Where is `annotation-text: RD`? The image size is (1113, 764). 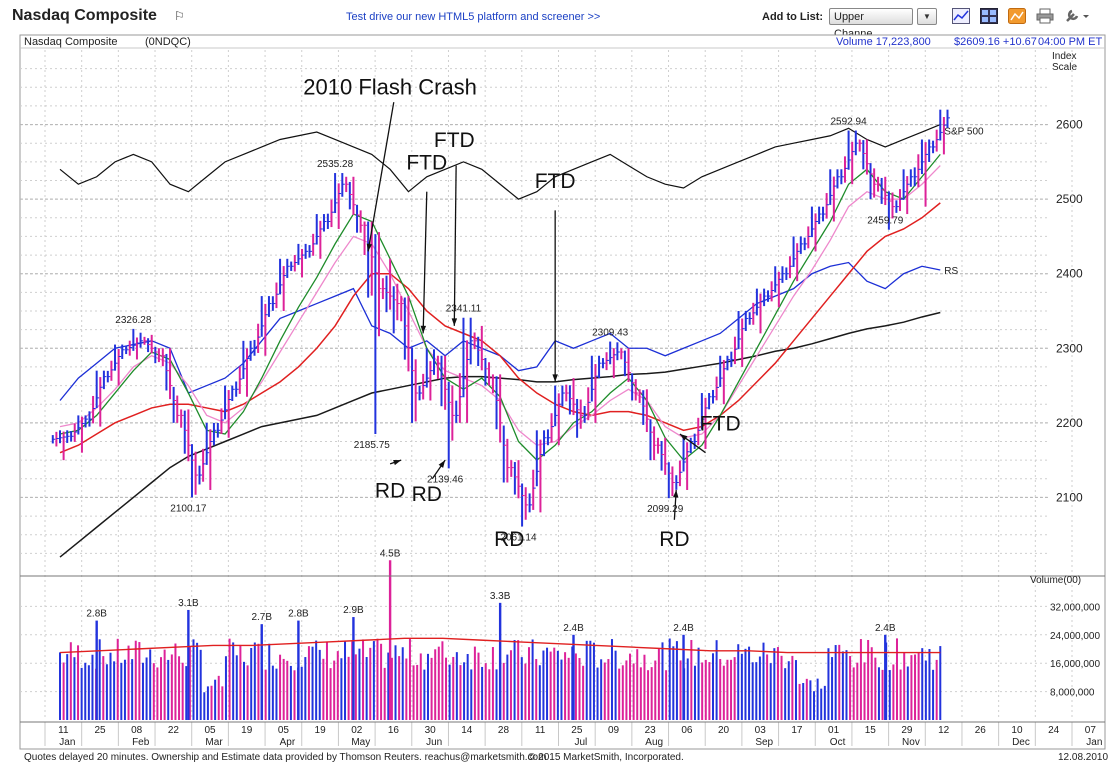
annotation-text: RD is located at coordinates (427, 494).